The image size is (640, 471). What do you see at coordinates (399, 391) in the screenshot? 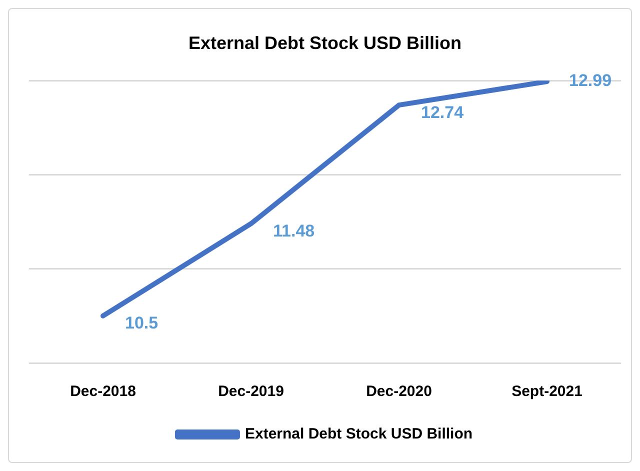
I see `x-tick-label: Dec-2020` at bounding box center [399, 391].